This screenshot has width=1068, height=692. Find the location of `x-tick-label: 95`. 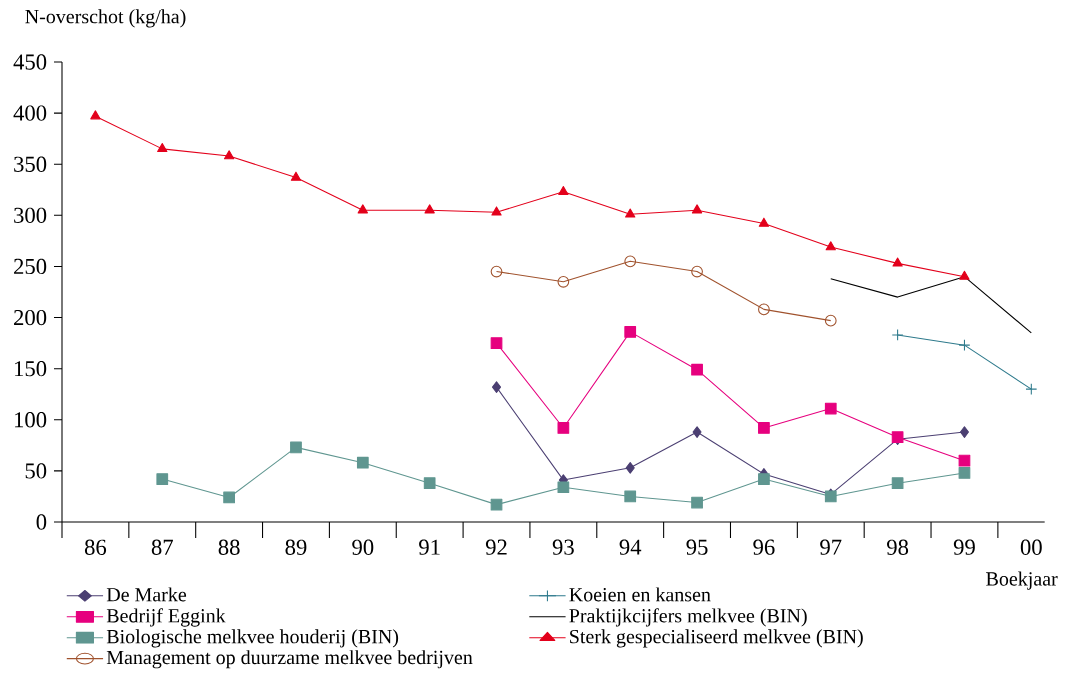

x-tick-label: 95 is located at coordinates (697, 547).